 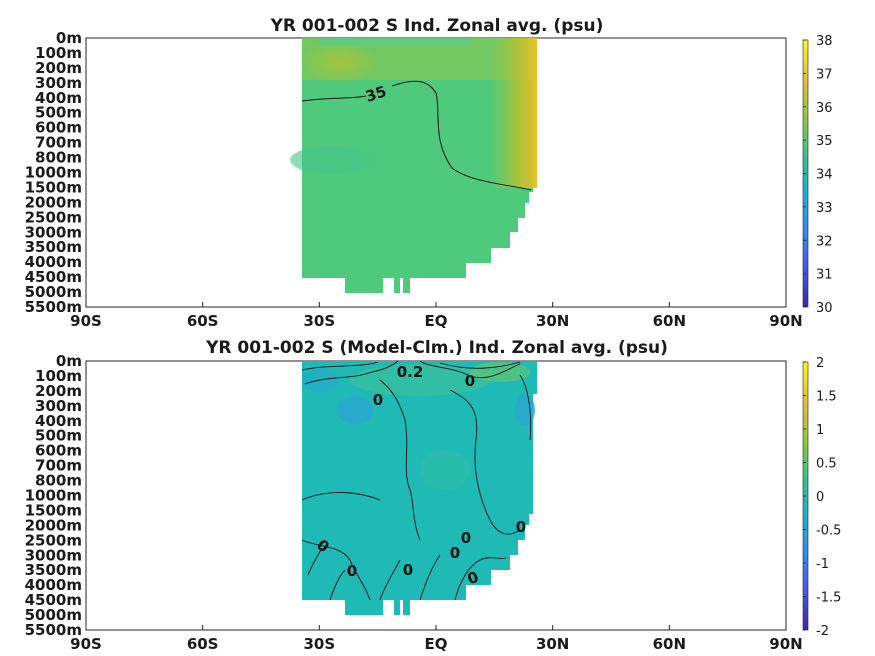 I want to click on anomaly-contours, so click(x=416, y=480).